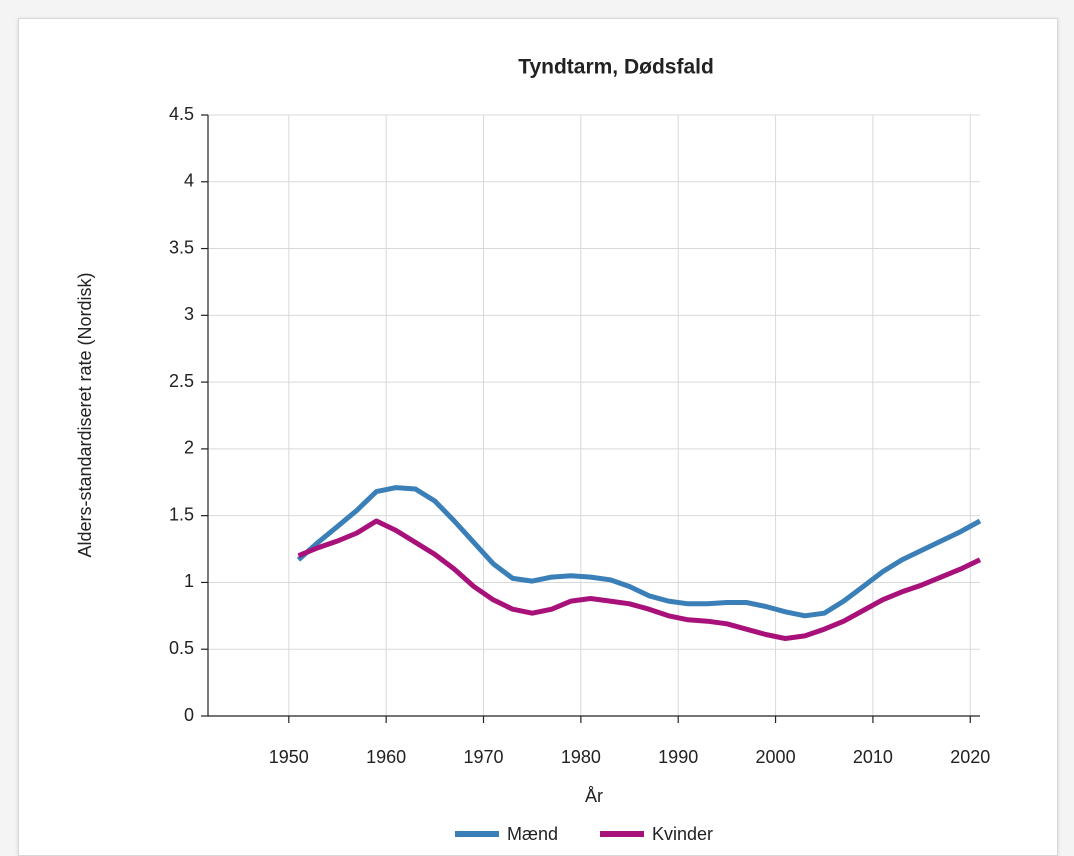 The height and width of the screenshot is (856, 1074). Describe the element at coordinates (289, 757) in the screenshot. I see `x-tick-label: 1950` at that location.